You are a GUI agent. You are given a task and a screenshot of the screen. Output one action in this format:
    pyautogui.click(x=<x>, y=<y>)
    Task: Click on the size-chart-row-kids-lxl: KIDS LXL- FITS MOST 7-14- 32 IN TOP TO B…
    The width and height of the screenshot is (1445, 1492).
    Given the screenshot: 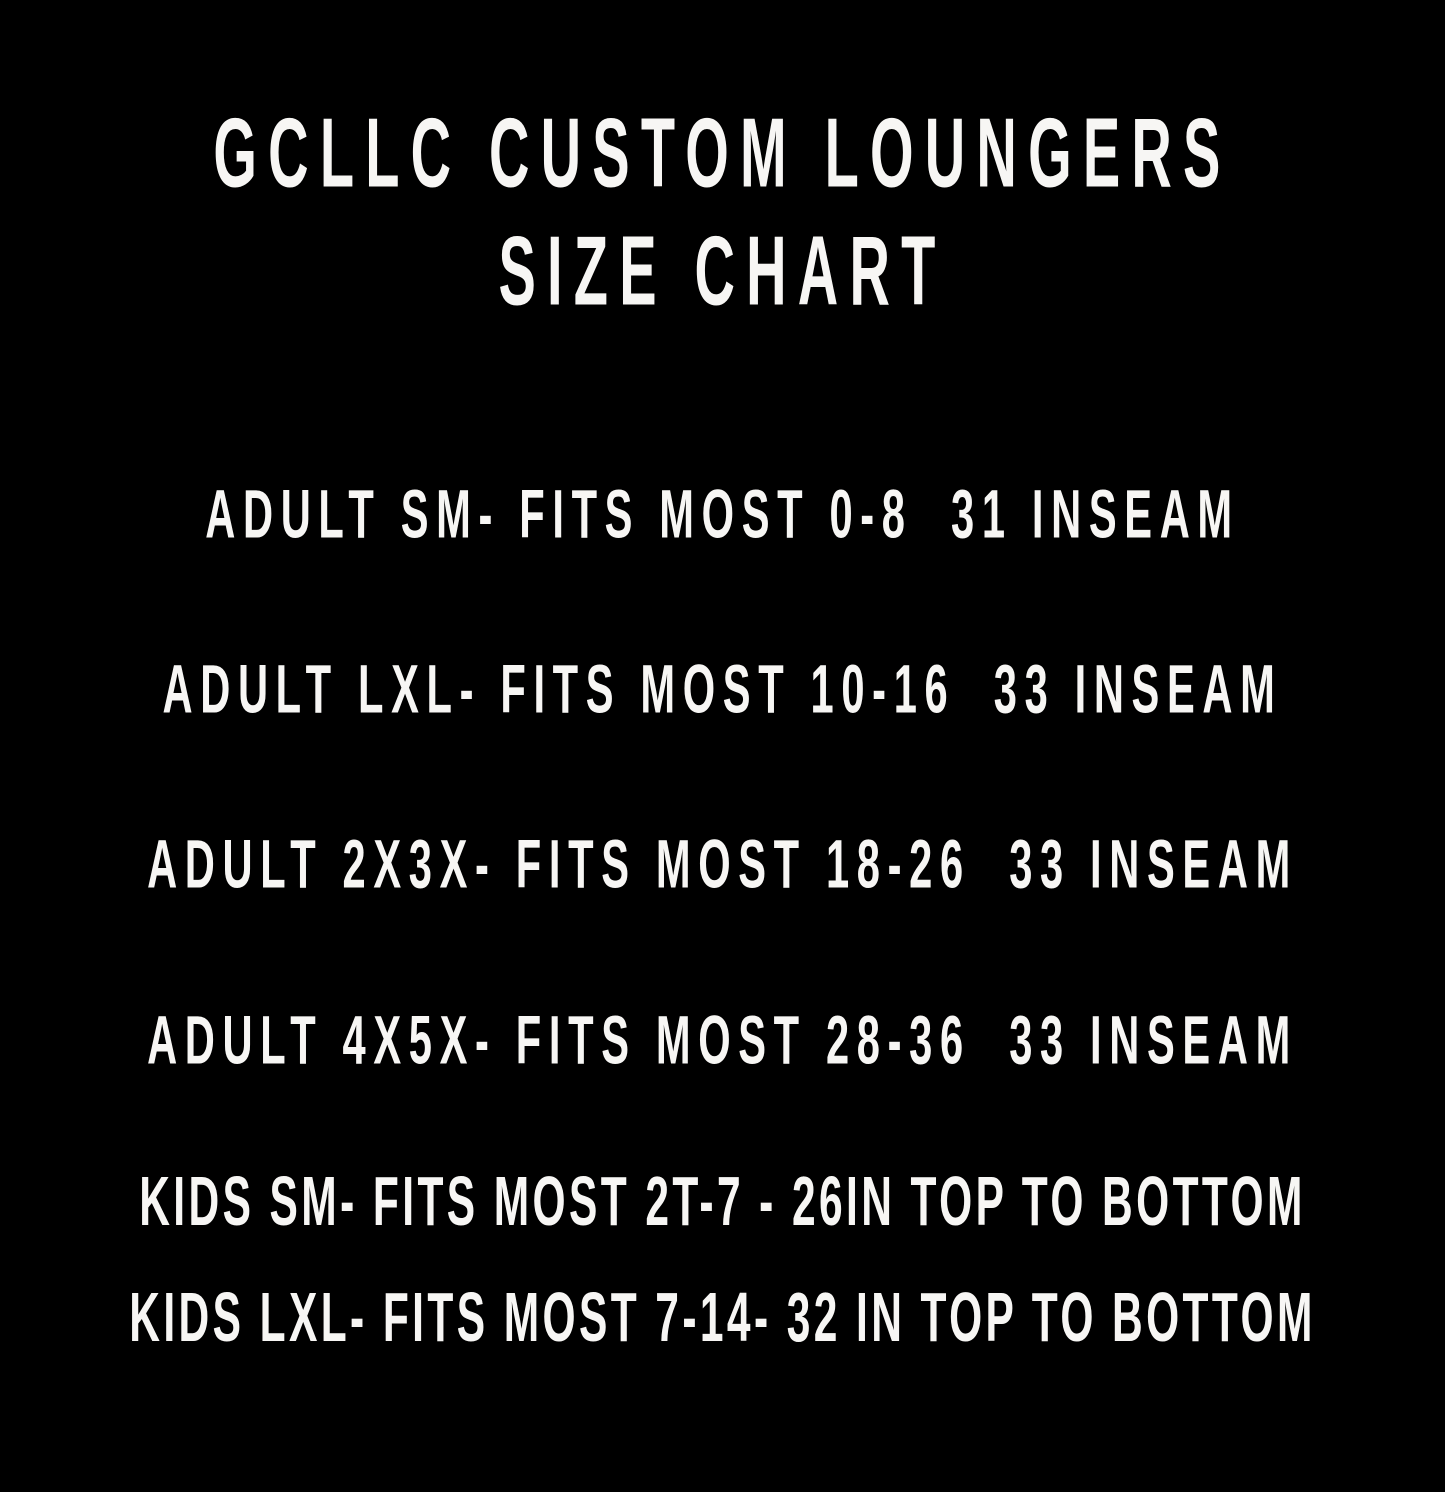 What is the action you would take?
    pyautogui.click(x=722, y=1317)
    